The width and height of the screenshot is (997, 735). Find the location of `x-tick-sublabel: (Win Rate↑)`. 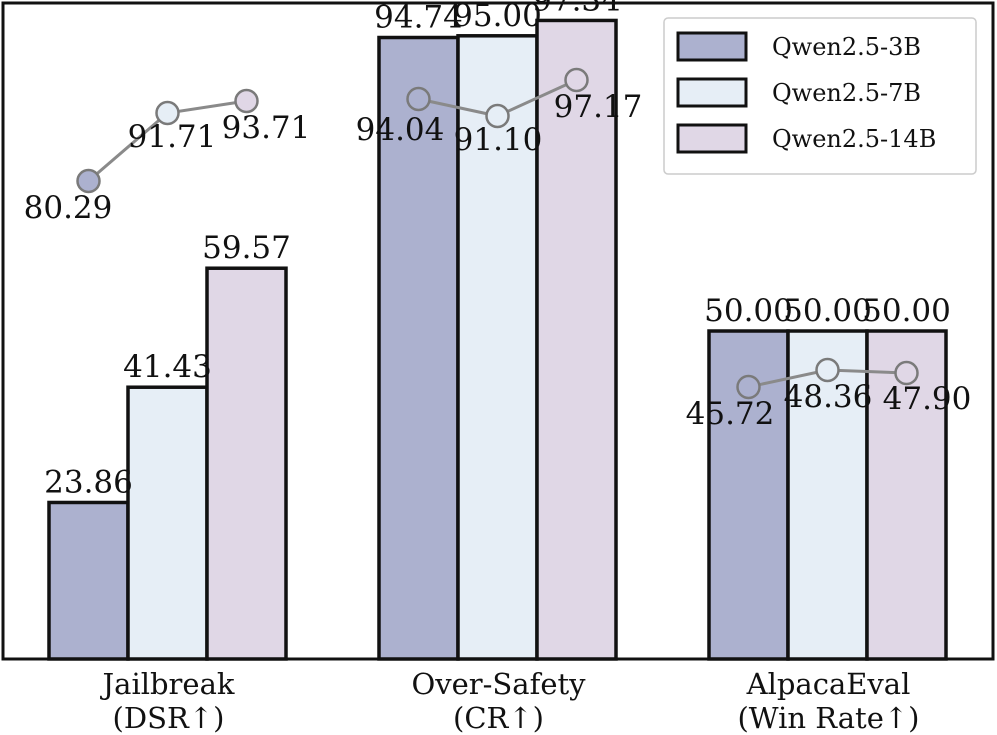

x-tick-sublabel: (Win Rate↑) is located at coordinates (828, 718).